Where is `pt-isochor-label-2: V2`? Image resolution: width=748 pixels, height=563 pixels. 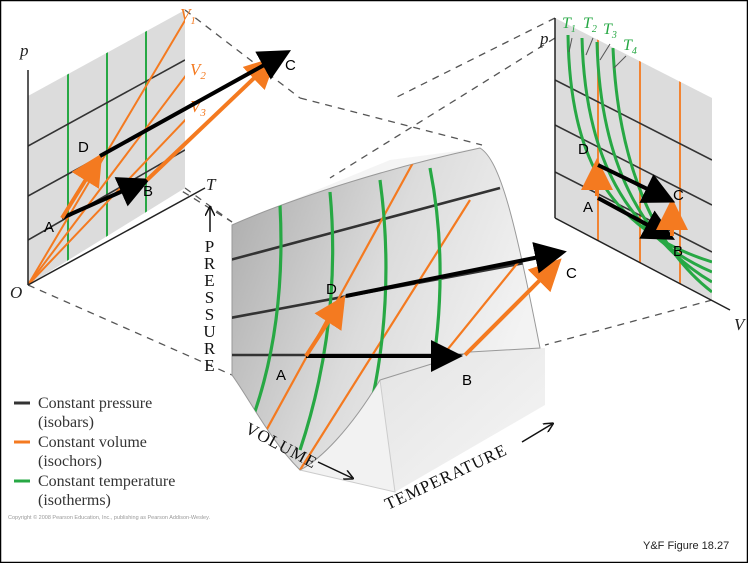
pt-isochor-label-2: V2 is located at coordinates (198, 71).